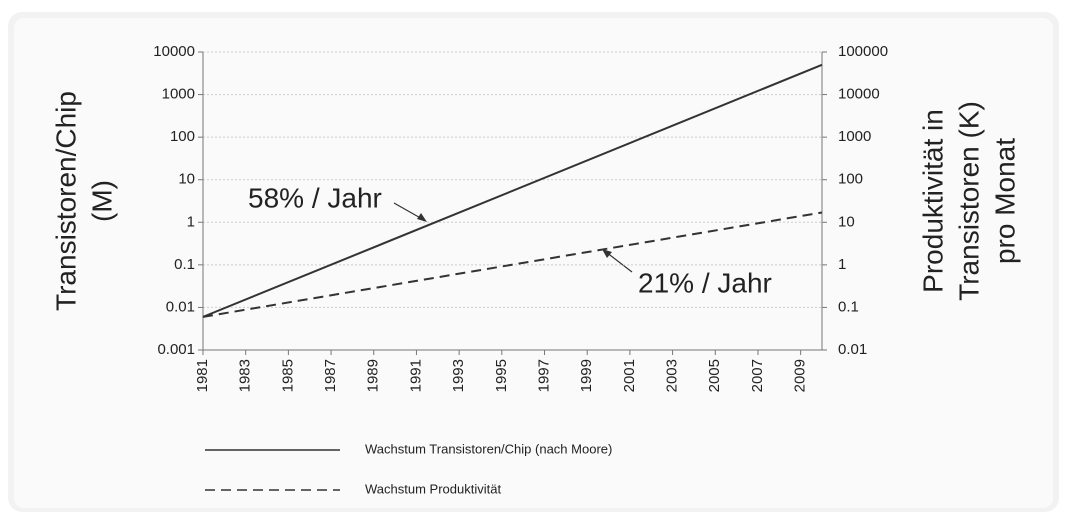 The height and width of the screenshot is (515, 1067). Describe the element at coordinates (433, 488) in the screenshot. I see `legend-label: Wachstum Produktivität` at that location.